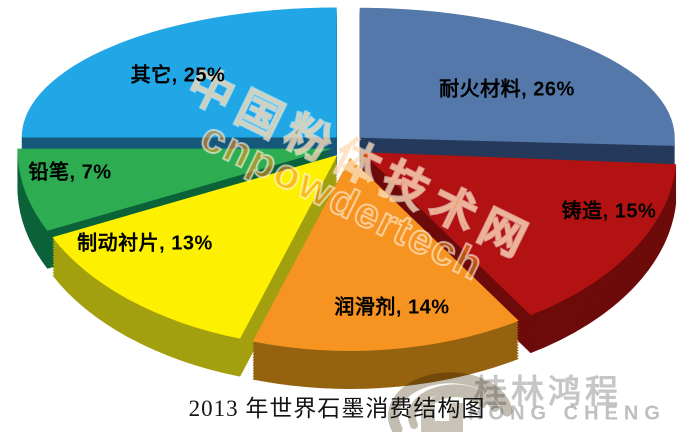 Image resolution: width=696 pixels, height=432 pixels. What do you see at coordinates (548, 391) in the screenshot?
I see `hongcheng-logo-chinese: 桂林鸿程` at bounding box center [548, 391].